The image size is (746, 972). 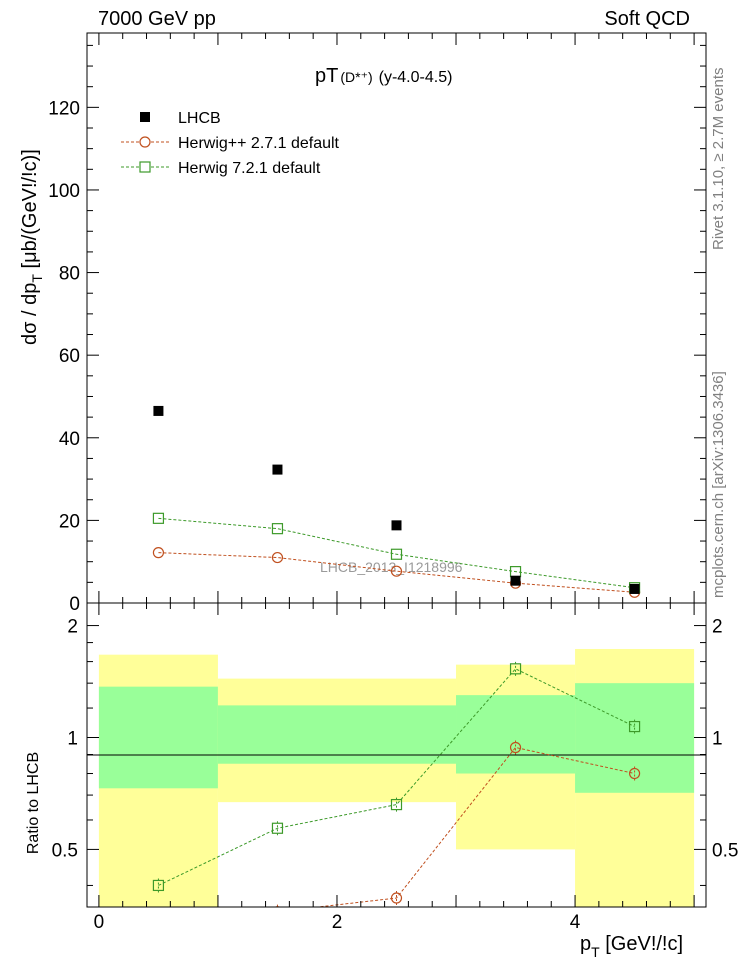 What do you see at coordinates (647, 19) in the screenshot?
I see `process-label: Soft QCD` at bounding box center [647, 19].